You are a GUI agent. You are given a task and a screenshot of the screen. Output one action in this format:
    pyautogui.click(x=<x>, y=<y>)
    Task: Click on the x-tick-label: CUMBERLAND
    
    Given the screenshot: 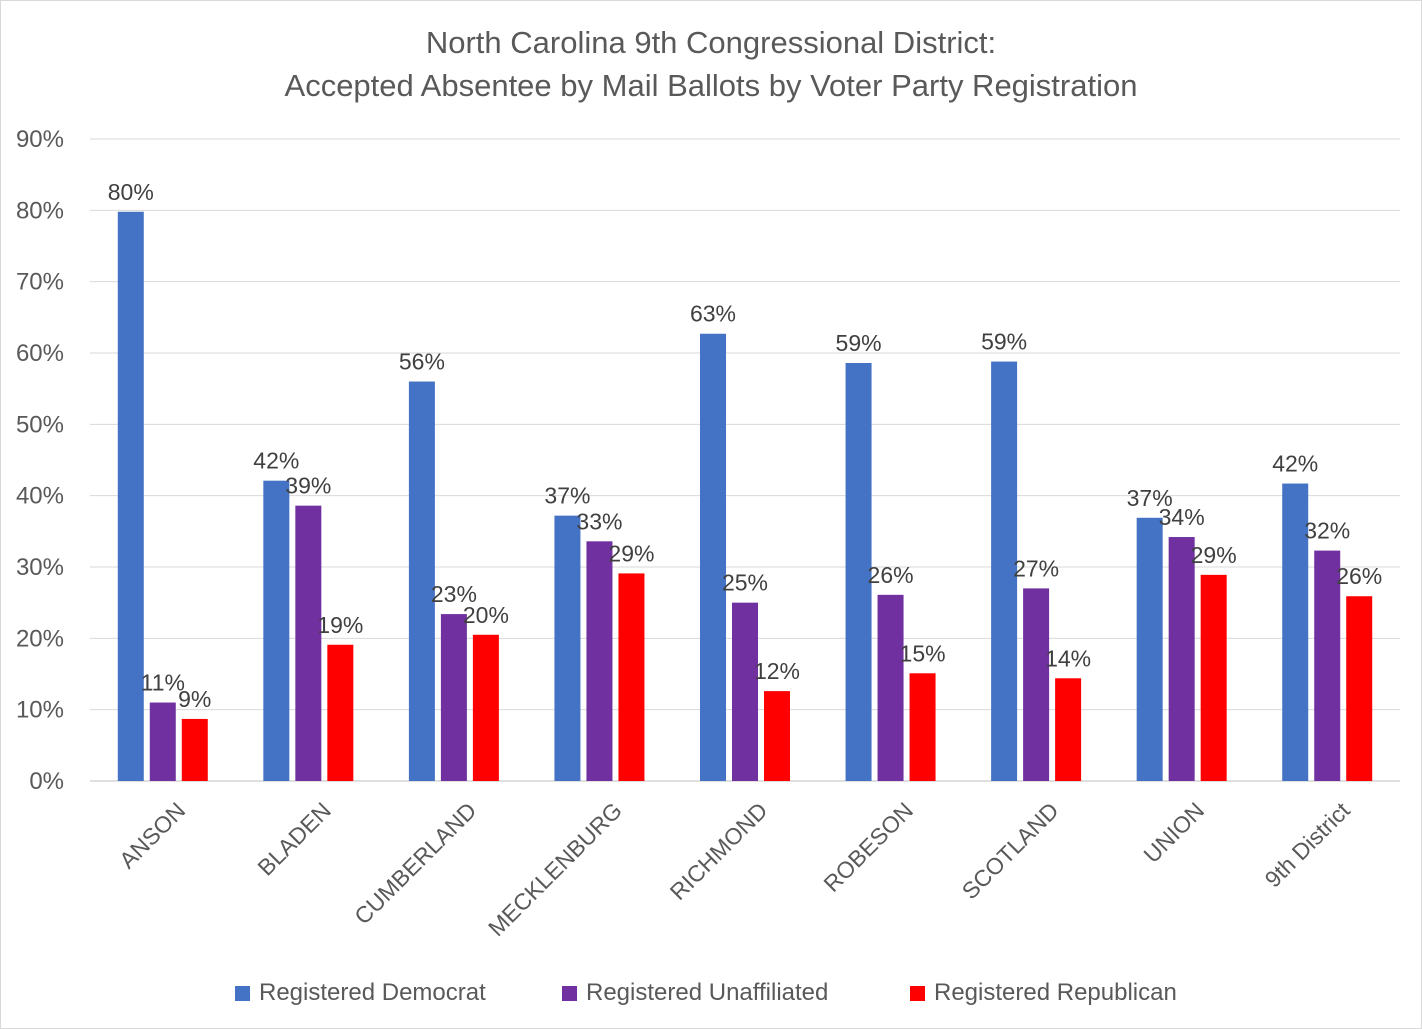 What is the action you would take?
    pyautogui.click(x=415, y=863)
    